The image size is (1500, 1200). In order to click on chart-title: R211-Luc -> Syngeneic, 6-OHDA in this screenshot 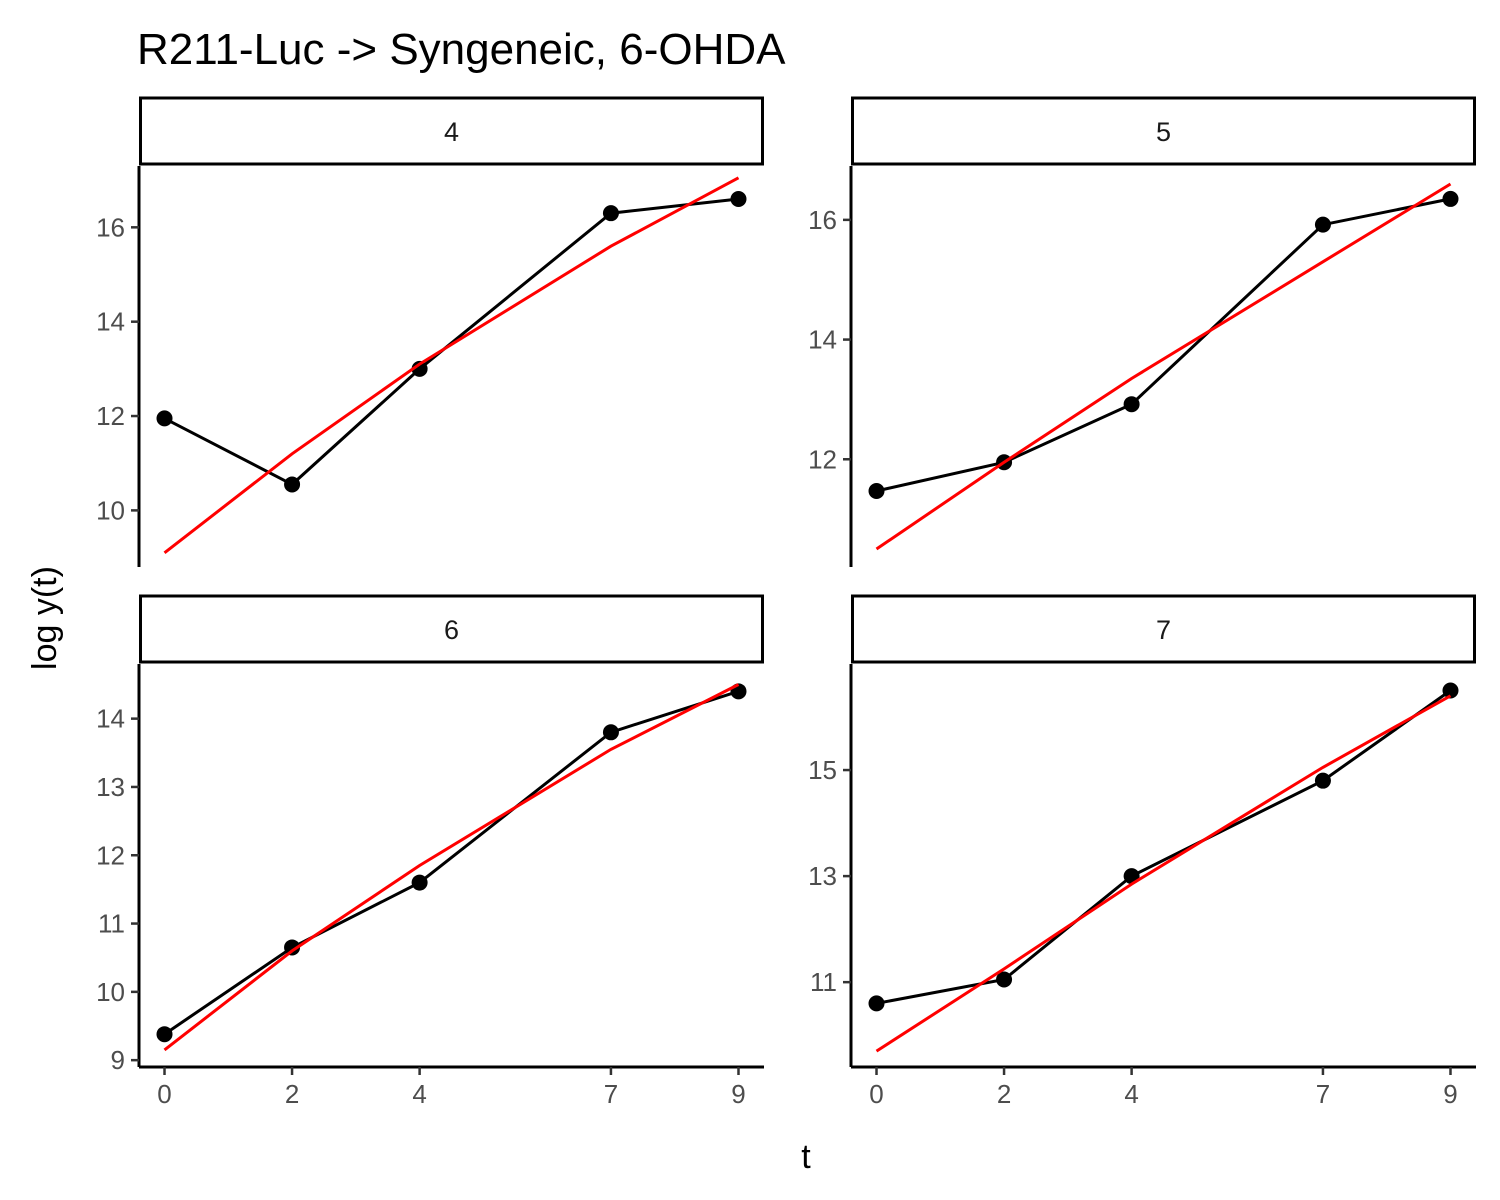, I will do `click(461, 49)`.